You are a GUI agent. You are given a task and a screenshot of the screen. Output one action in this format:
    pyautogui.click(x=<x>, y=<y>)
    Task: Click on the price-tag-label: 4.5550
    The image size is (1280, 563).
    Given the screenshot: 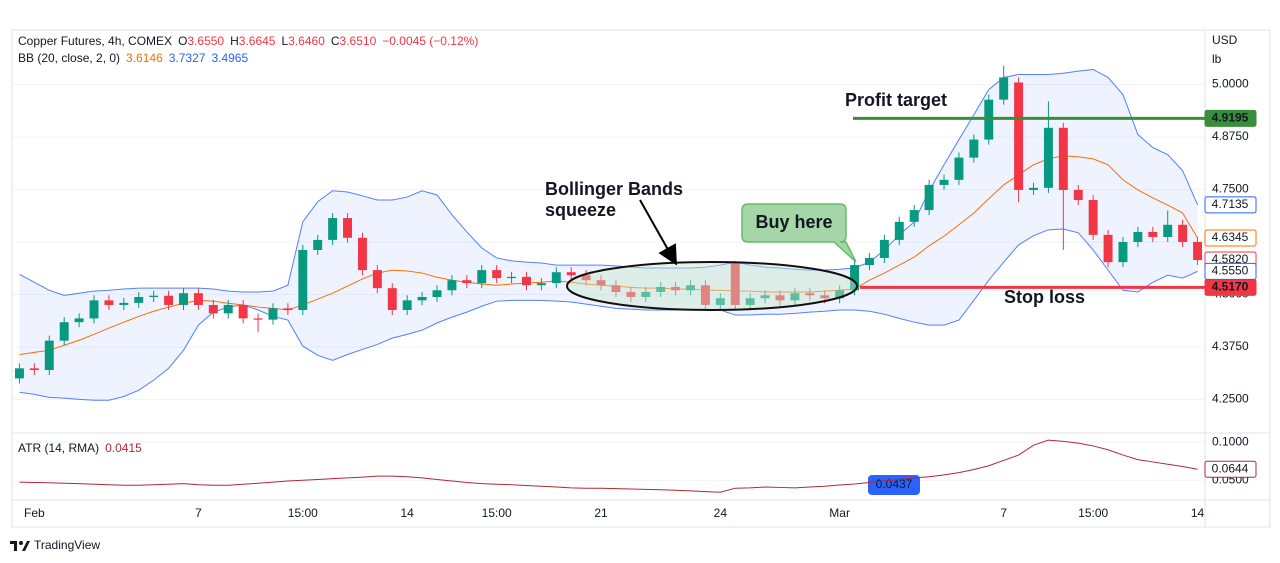 What is the action you would take?
    pyautogui.click(x=1230, y=271)
    